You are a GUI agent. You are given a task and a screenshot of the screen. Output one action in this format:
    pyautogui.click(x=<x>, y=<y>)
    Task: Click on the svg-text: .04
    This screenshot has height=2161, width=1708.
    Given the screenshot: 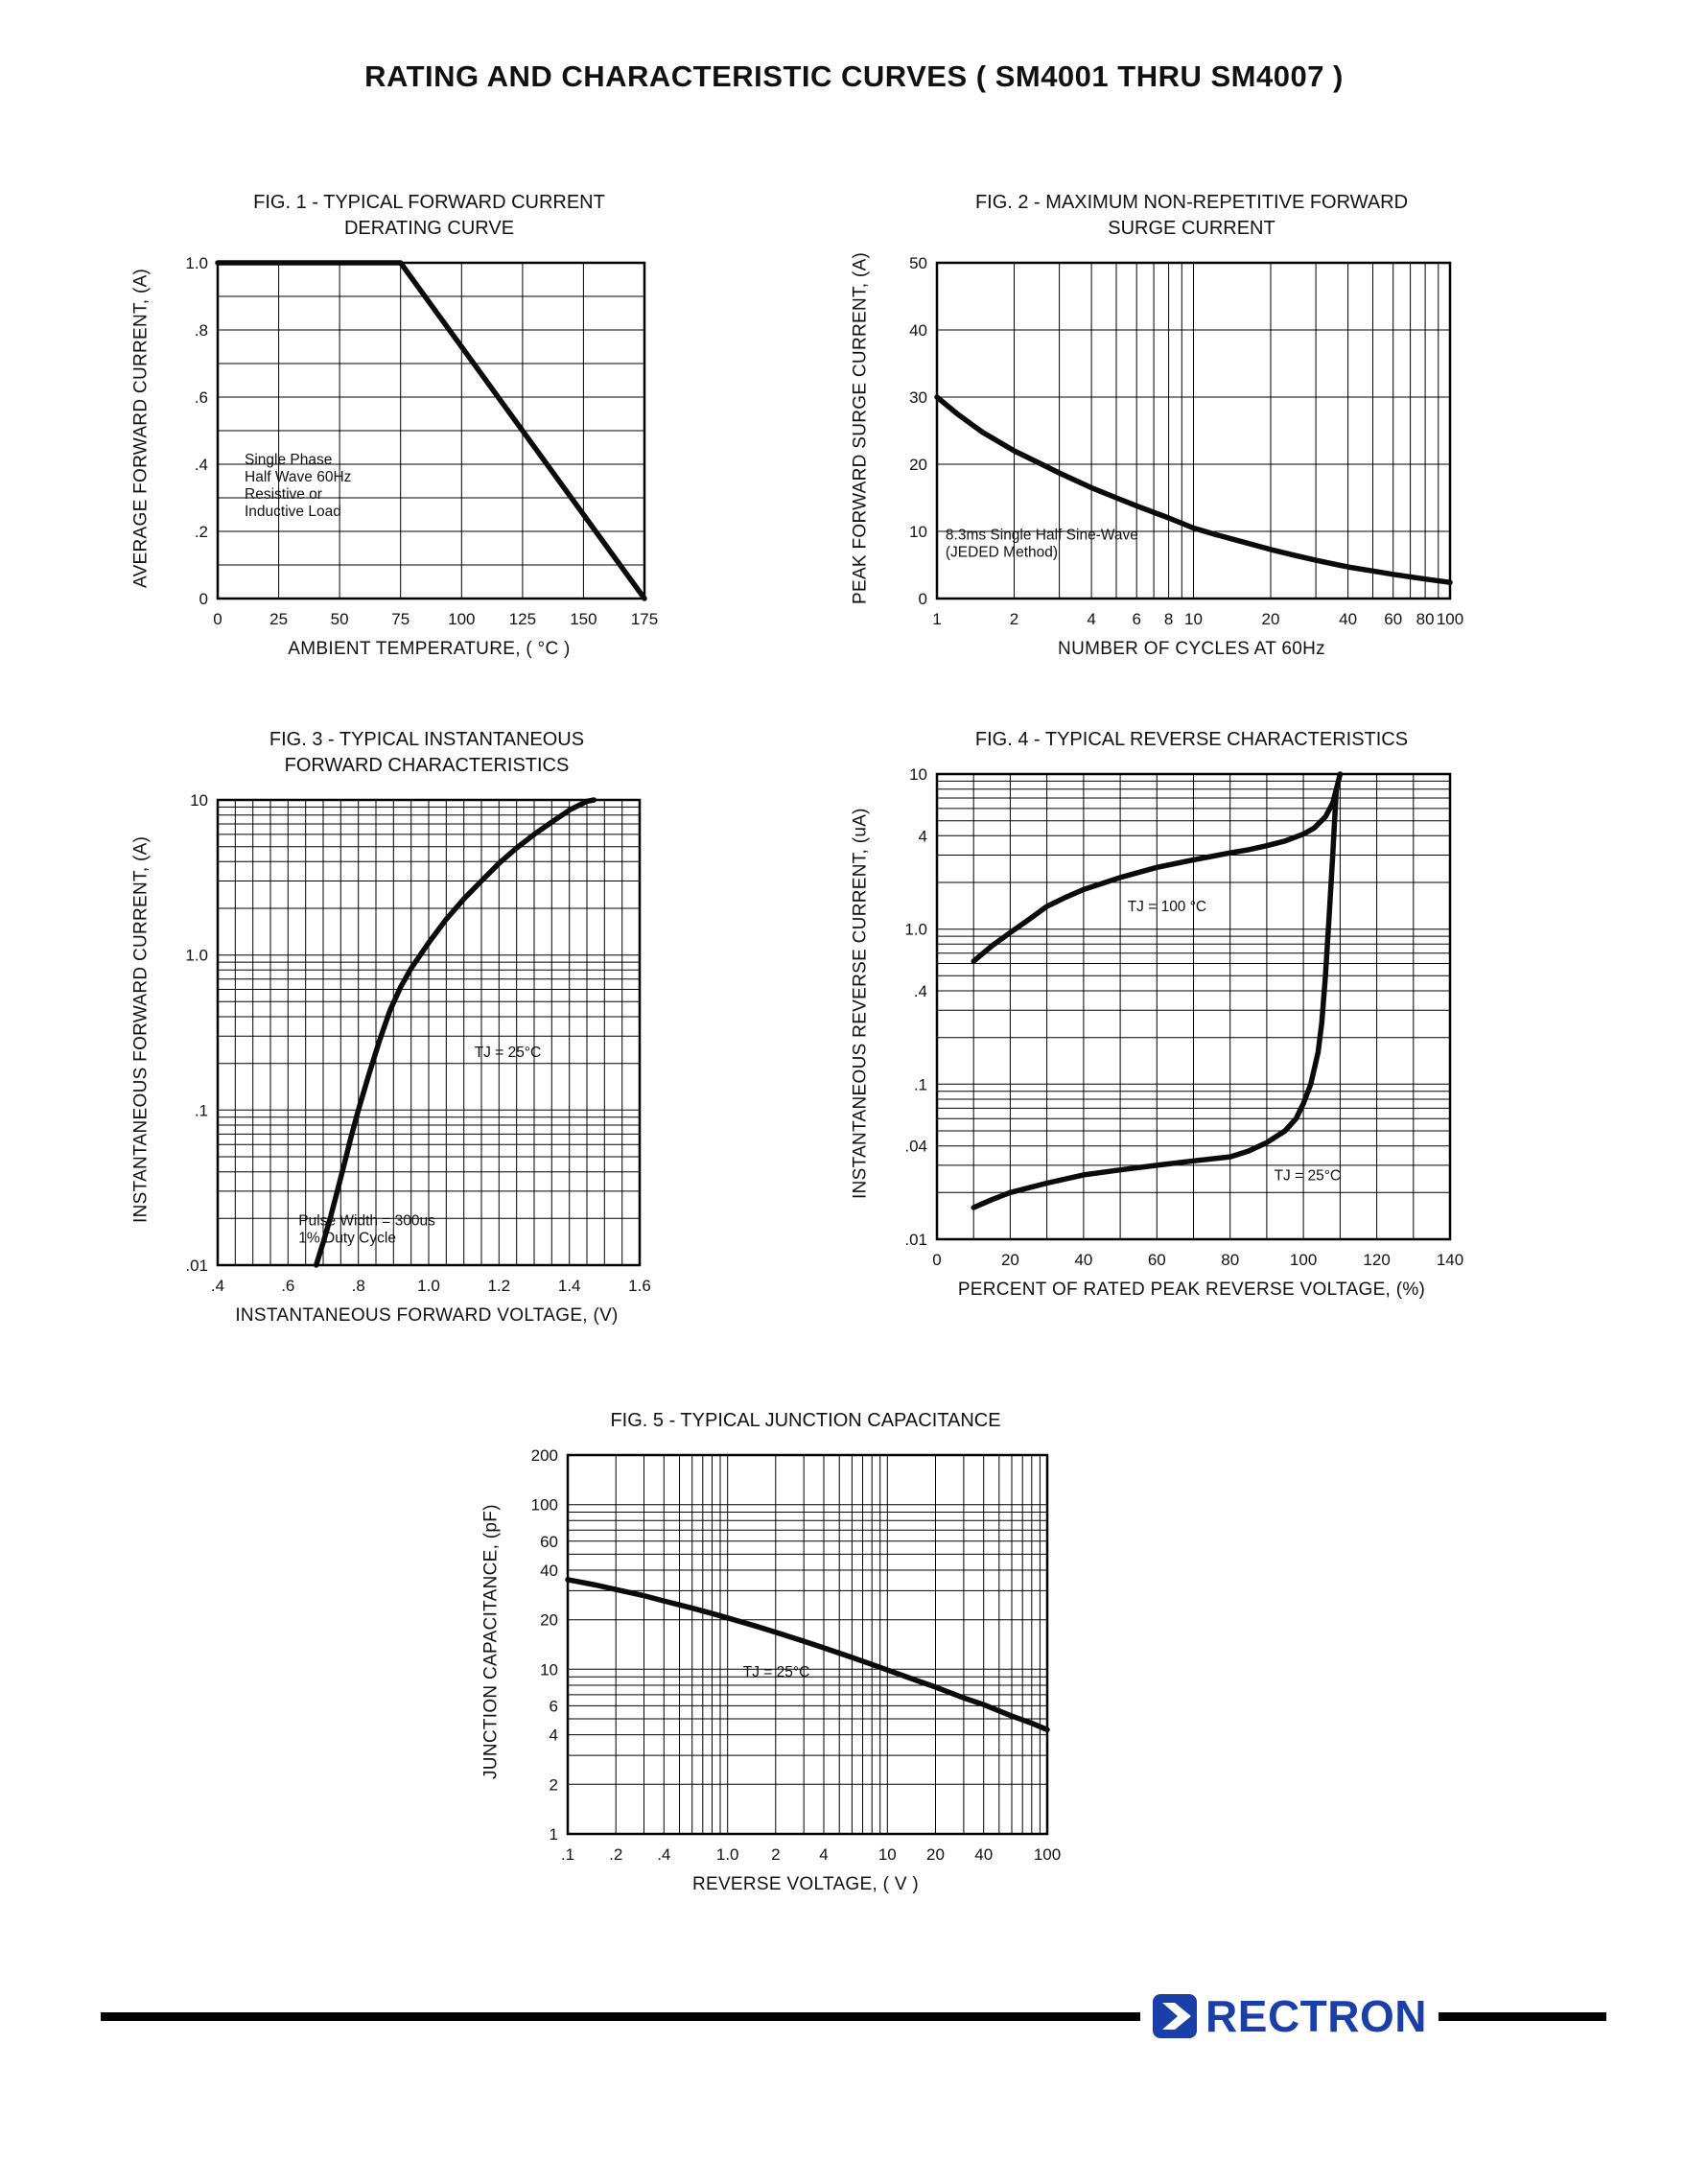 What is the action you would take?
    pyautogui.click(x=916, y=1147)
    